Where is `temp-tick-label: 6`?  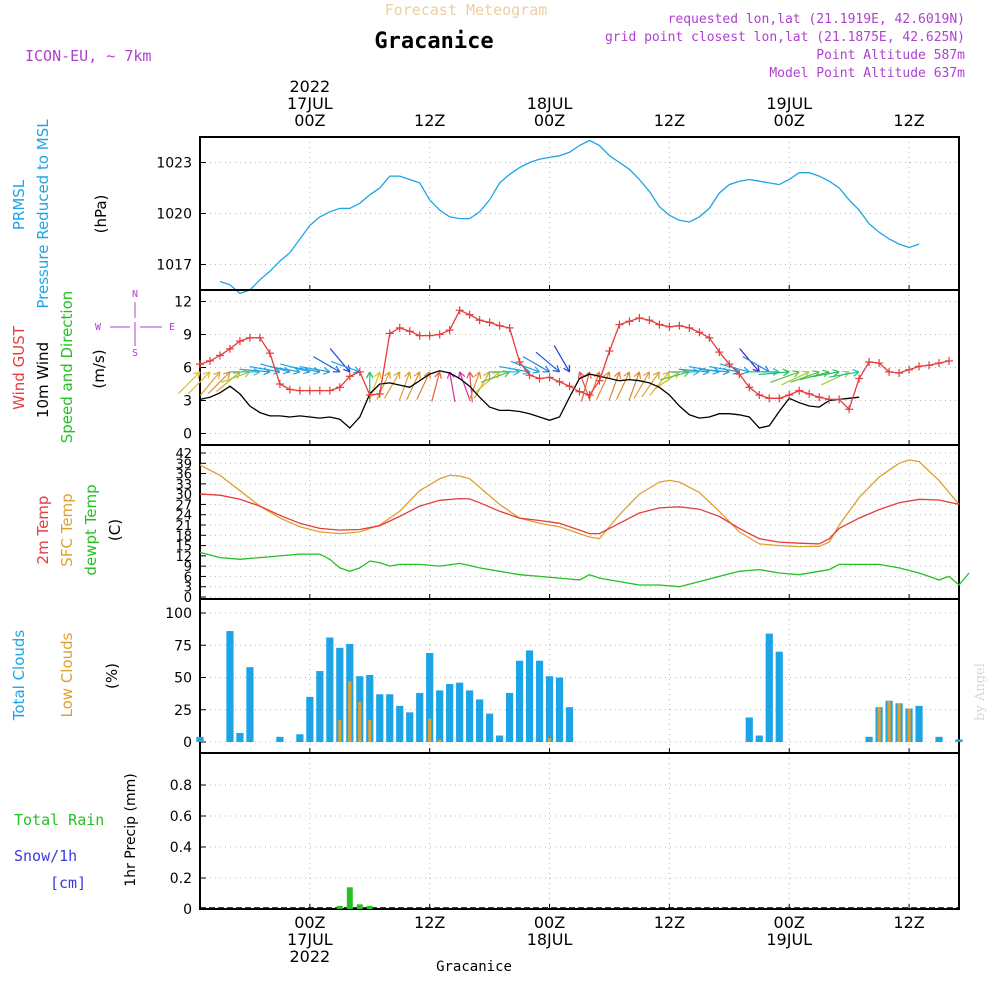
temp-tick-label: 6 is located at coordinates (188, 577).